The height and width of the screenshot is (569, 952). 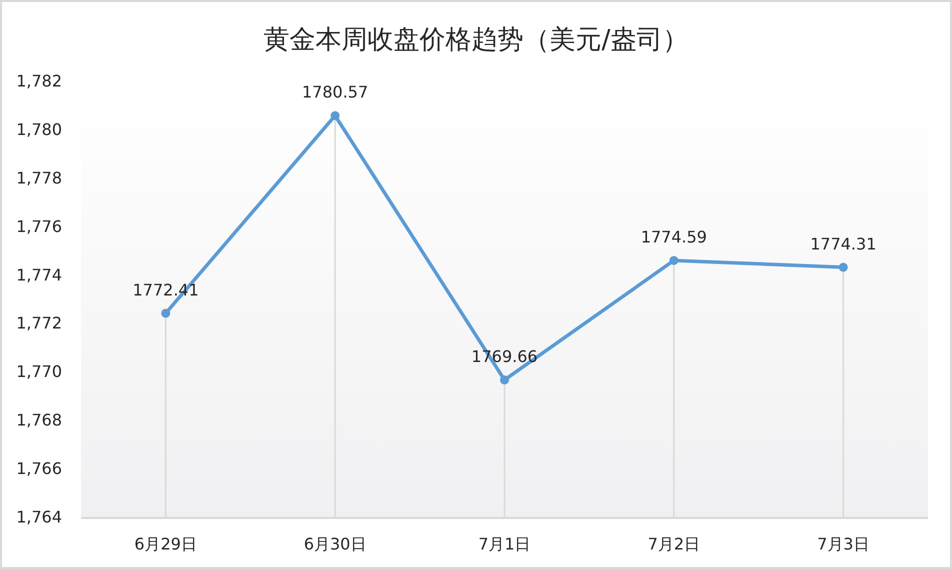 What do you see at coordinates (476, 40) in the screenshot?
I see `chart-title: 黄金本周收盘价格趋势（美元/盎司）` at bounding box center [476, 40].